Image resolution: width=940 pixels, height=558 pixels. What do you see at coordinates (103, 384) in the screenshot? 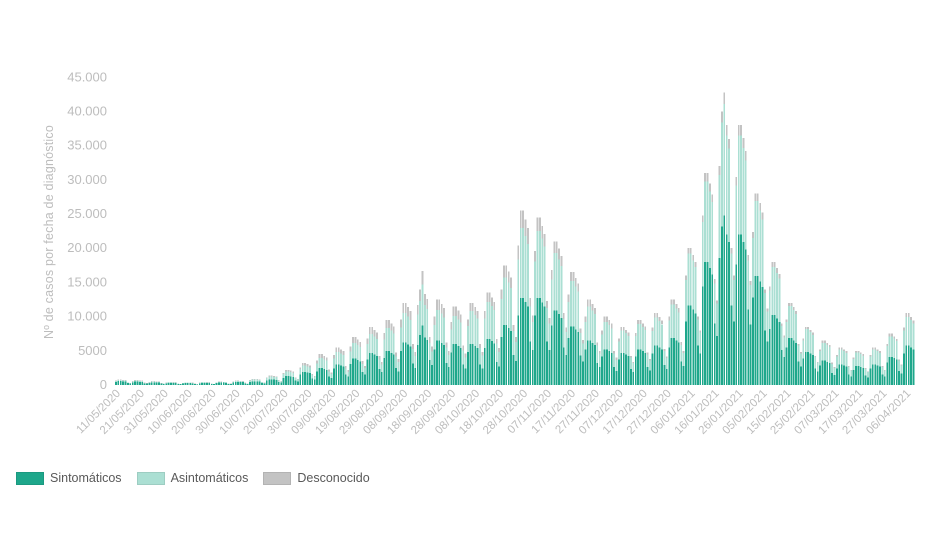
I see `y-tick-label: 0` at bounding box center [103, 384].